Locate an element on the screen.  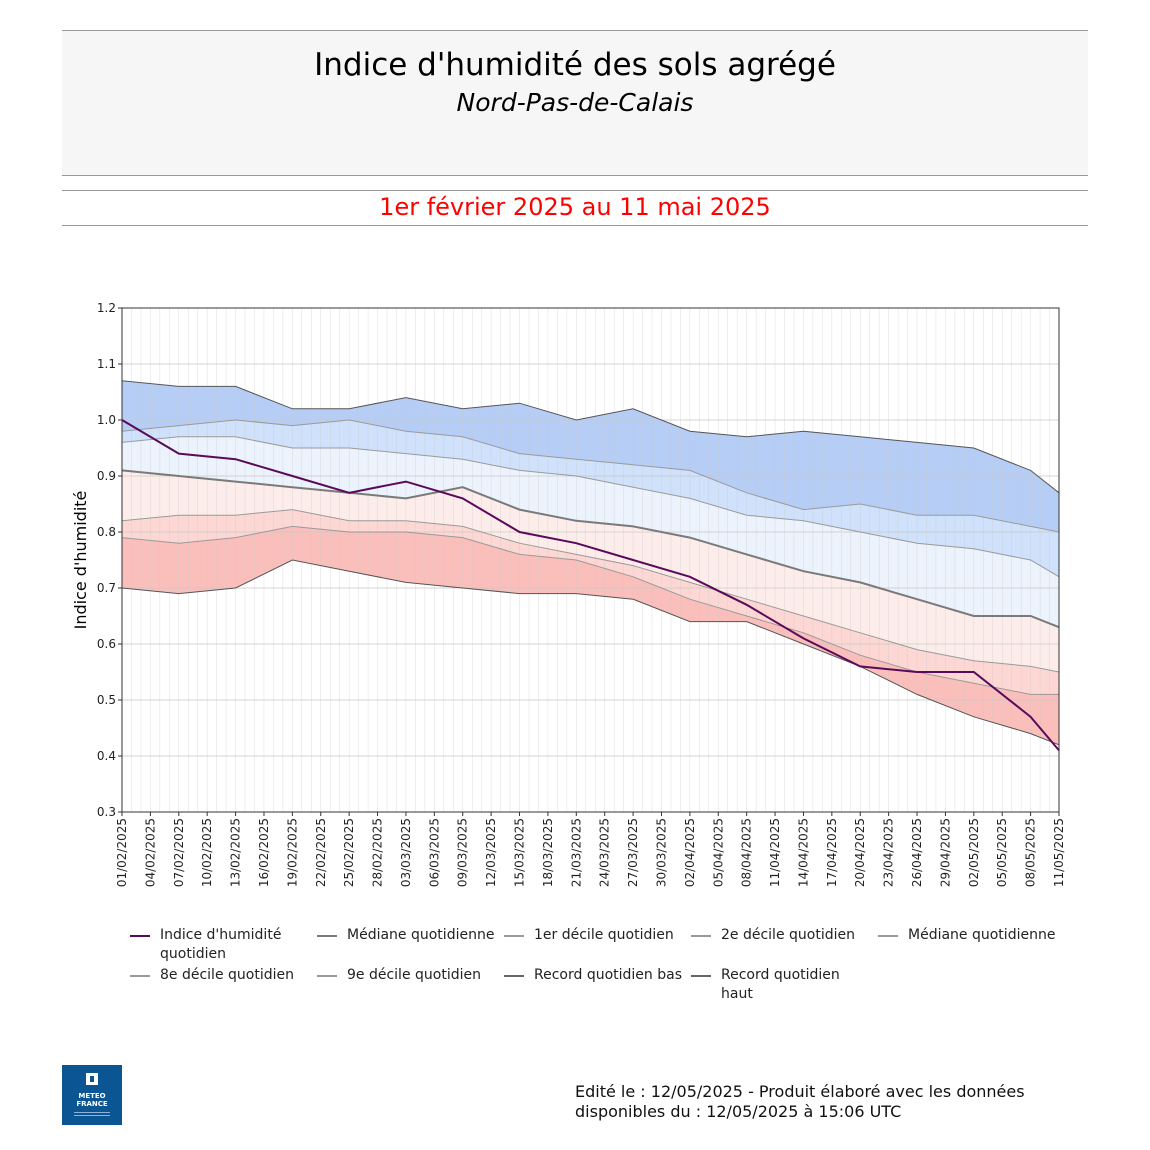
x-tick-label: 09/03/2025 is located at coordinates (463, 852).